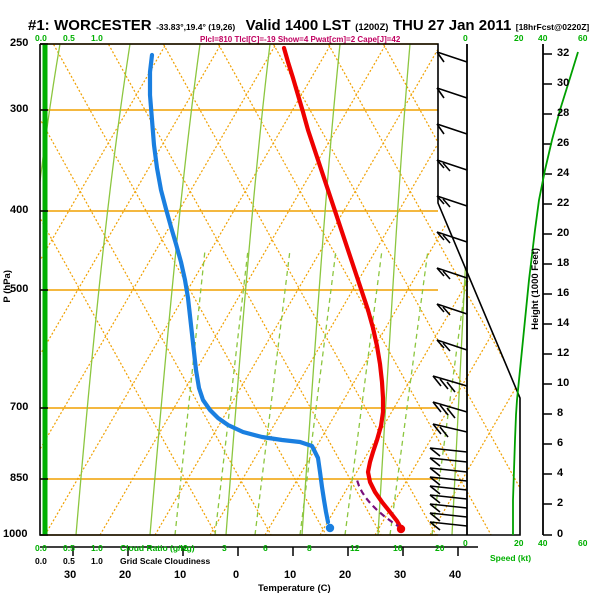 Image resolution: width=600 pixels, height=600 pixels. What do you see at coordinates (19, 210) in the screenshot?
I see `pressure-tick-400: 400` at bounding box center [19, 210].